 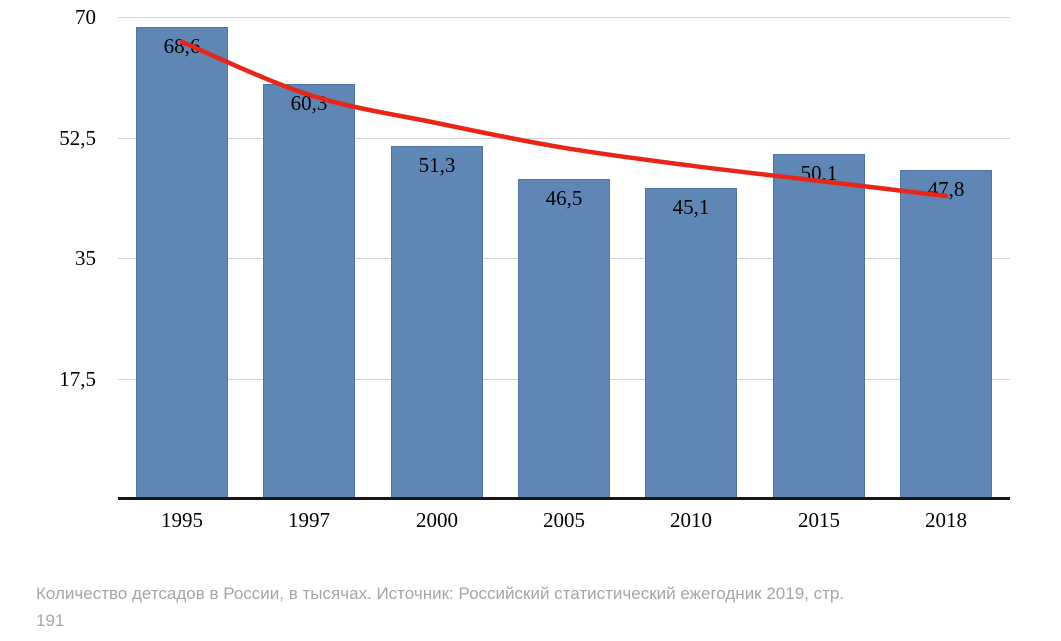 I want to click on x-axis-tick-label: 1995, so click(x=182, y=520).